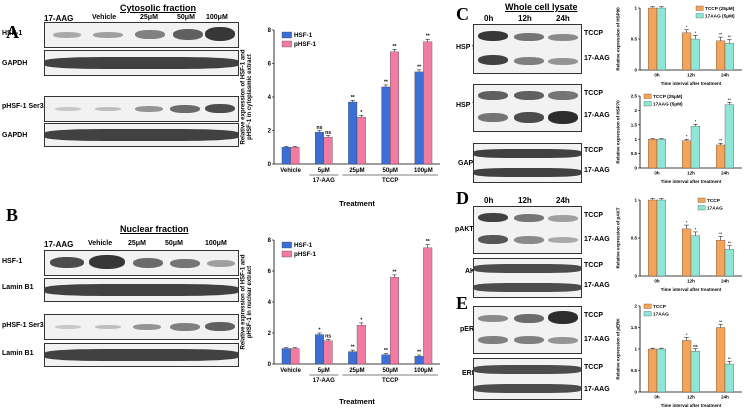 The height and width of the screenshot is (410, 746). Describe the element at coordinates (270, 303) in the screenshot. I see `y-tick-label: 4` at that location.